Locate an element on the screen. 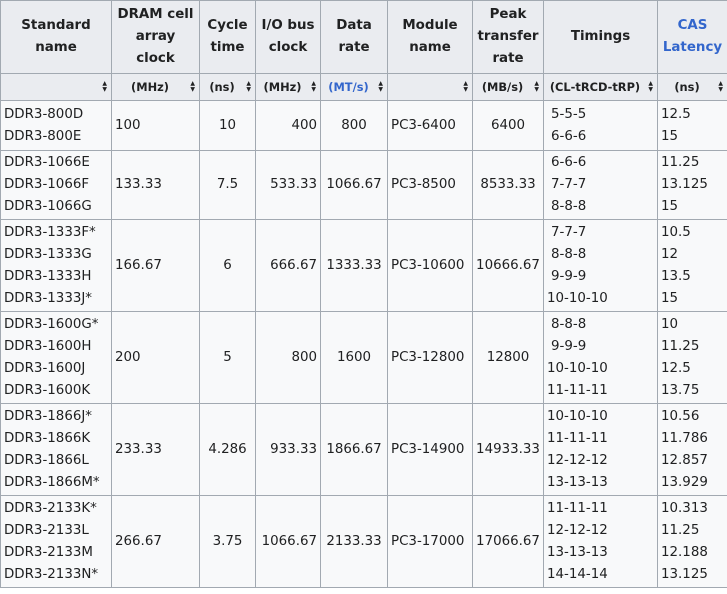  sort-peak-transfer-rate: (MB/s) ▲ ▼ is located at coordinates (508, 87).